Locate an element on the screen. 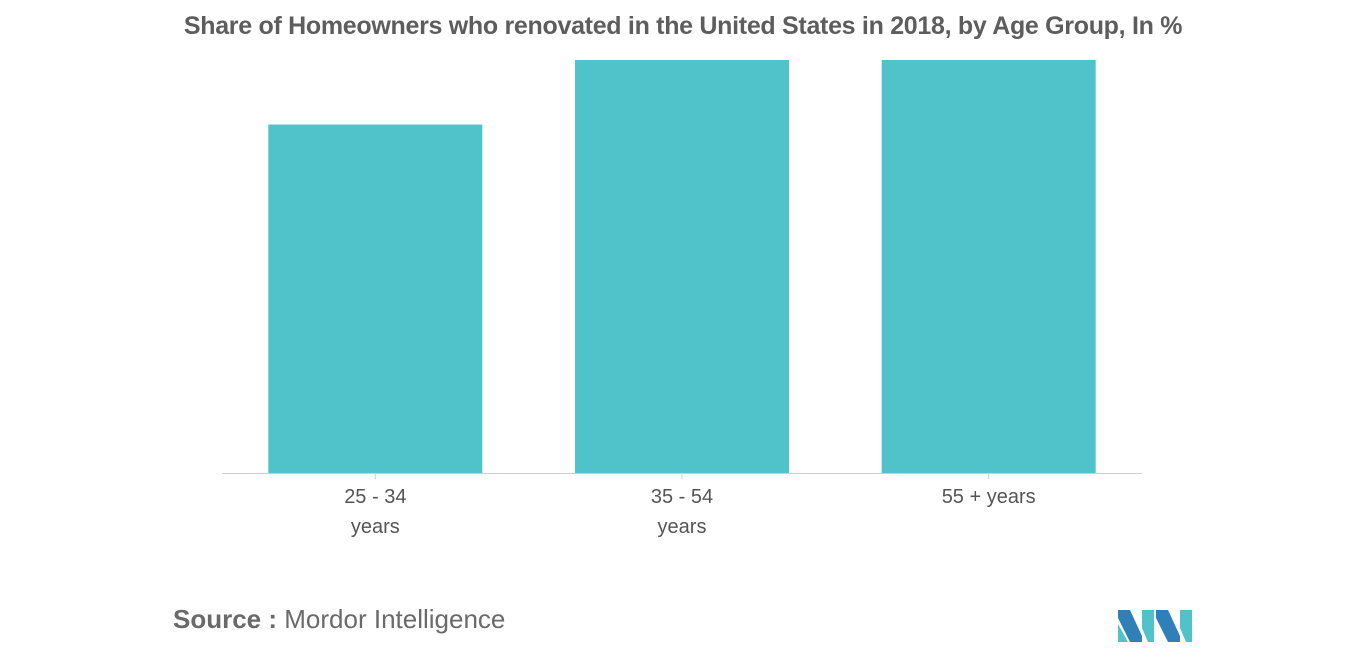  source-note: Source : Mordor Intelligence is located at coordinates (339, 619).